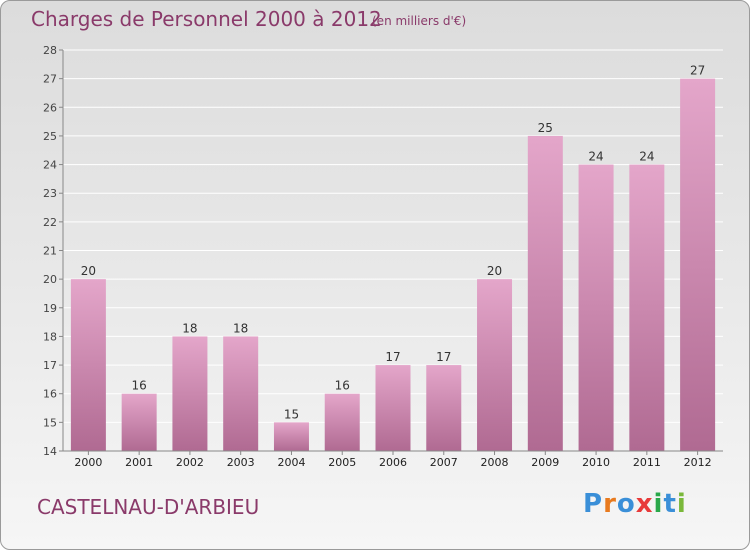  What do you see at coordinates (50, 422) in the screenshot?
I see `y-tick-label: 15` at bounding box center [50, 422].